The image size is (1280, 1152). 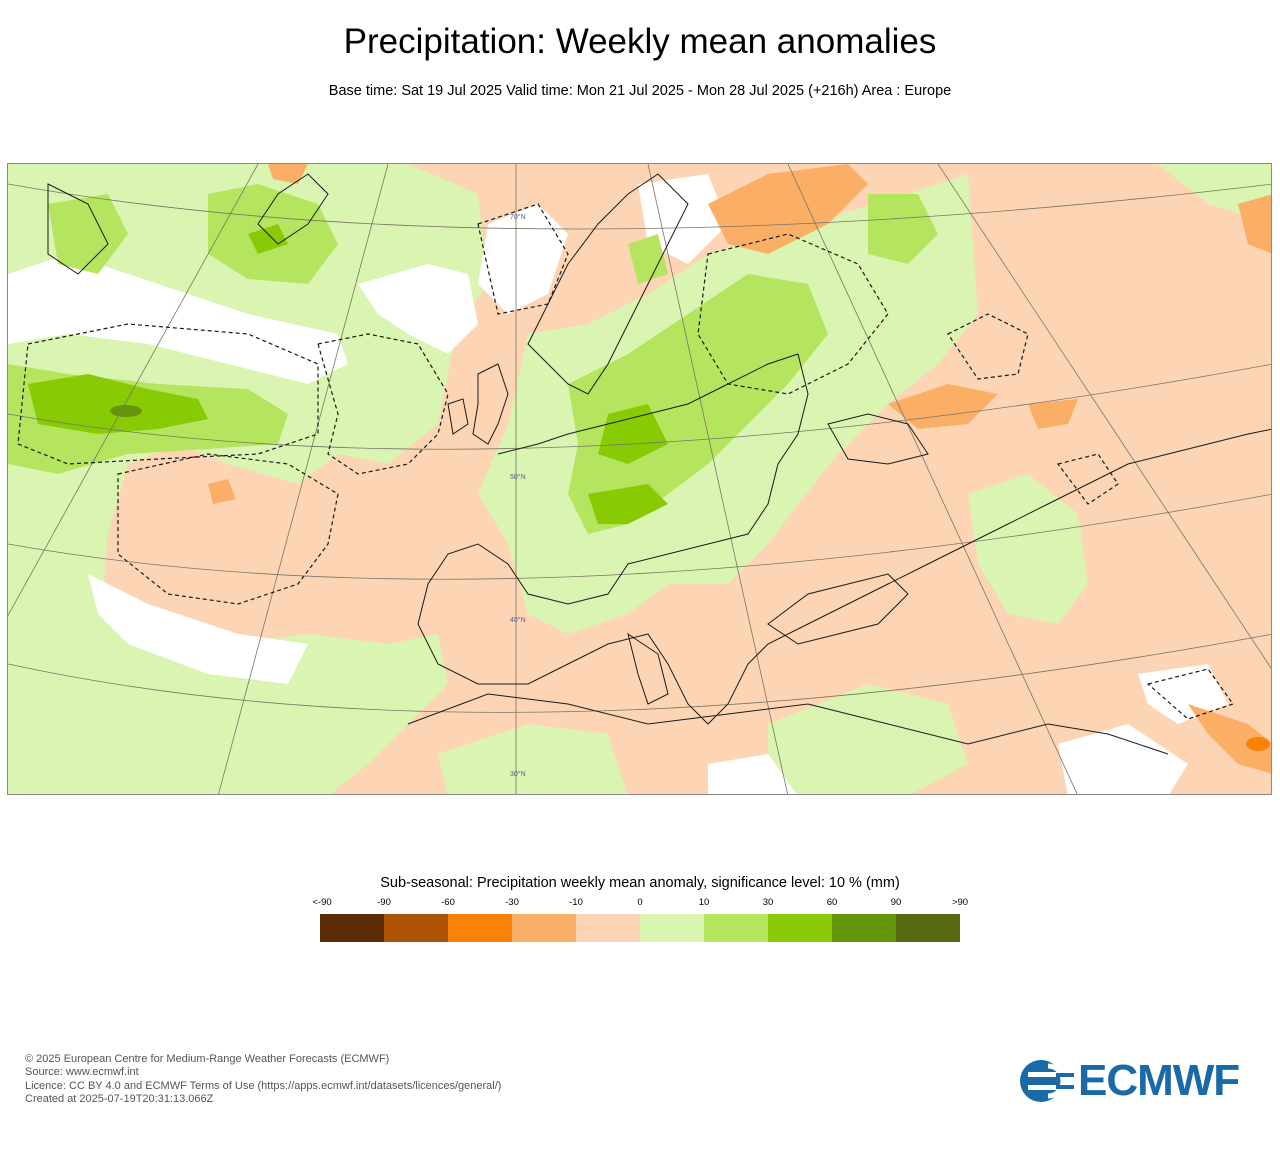 What do you see at coordinates (384, 902) in the screenshot?
I see `legend-tick: -90` at bounding box center [384, 902].